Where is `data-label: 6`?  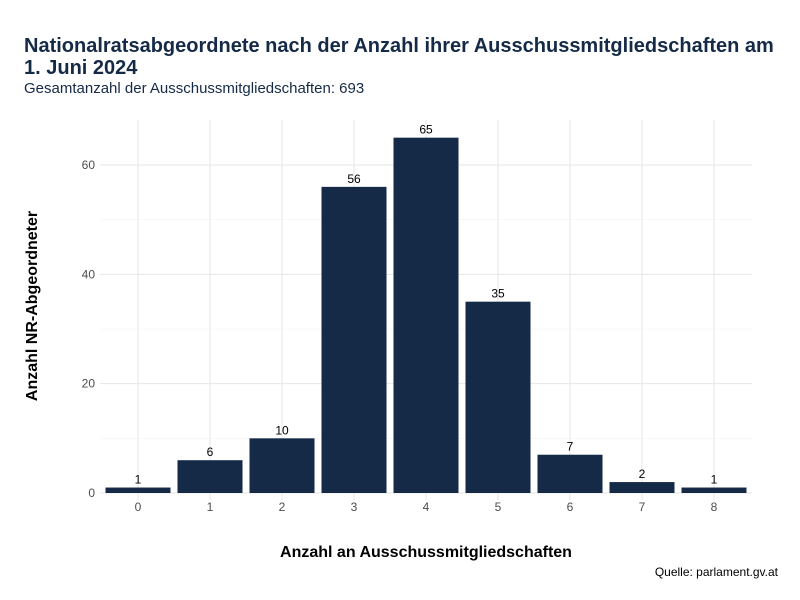 data-label: 6 is located at coordinates (210, 452).